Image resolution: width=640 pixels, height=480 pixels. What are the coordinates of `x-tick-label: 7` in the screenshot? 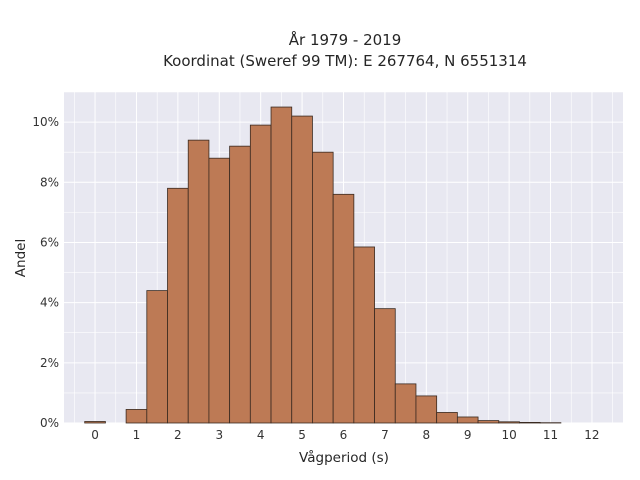 It's located at (385, 435).